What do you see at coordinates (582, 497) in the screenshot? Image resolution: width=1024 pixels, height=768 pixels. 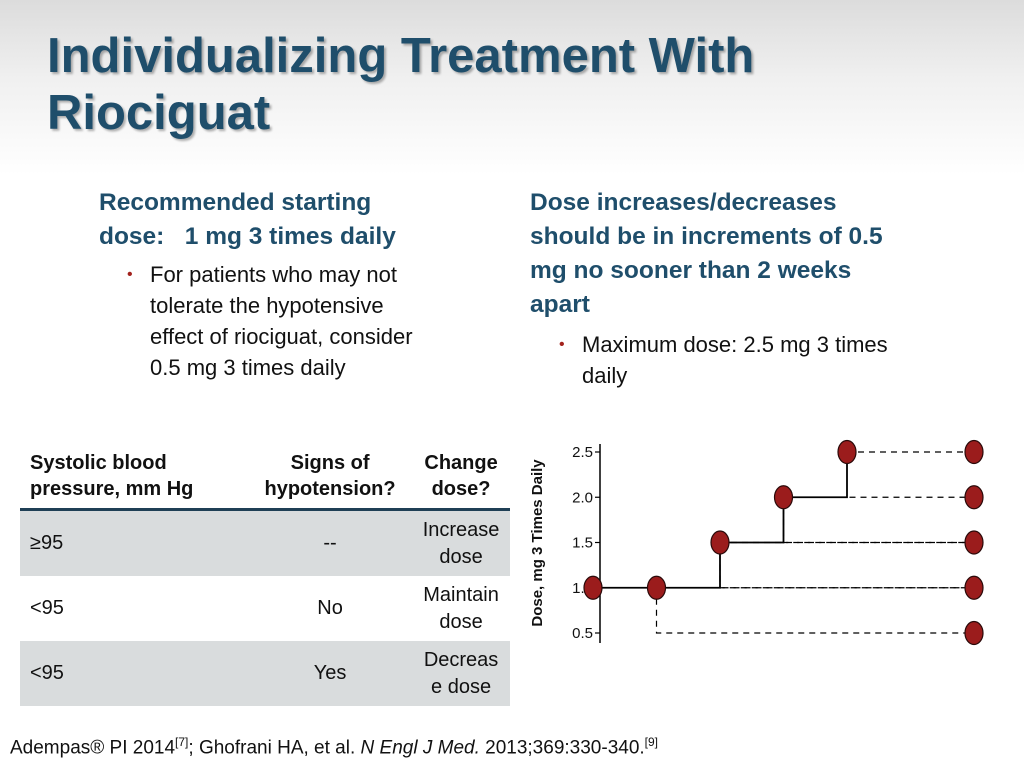 I see `y-tick-label: 2.0` at bounding box center [582, 497].